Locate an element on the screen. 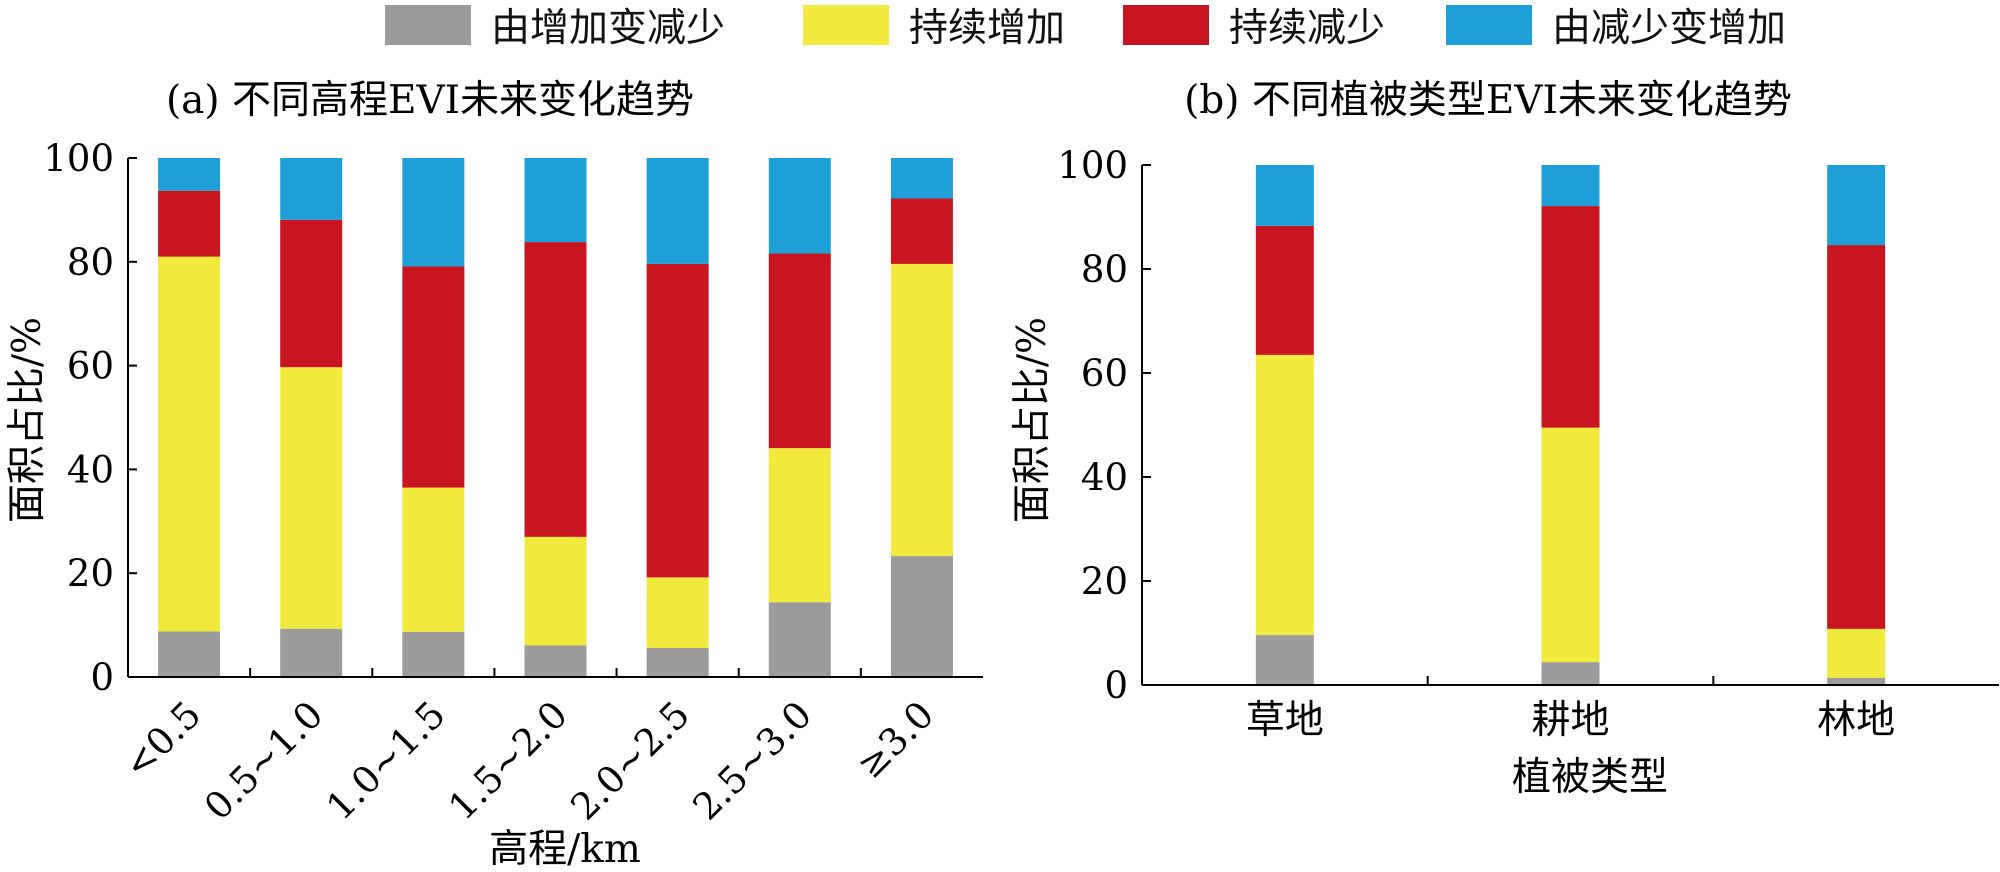 The height and width of the screenshot is (872, 2000). x-tick-label: 林地 is located at coordinates (1856, 720).